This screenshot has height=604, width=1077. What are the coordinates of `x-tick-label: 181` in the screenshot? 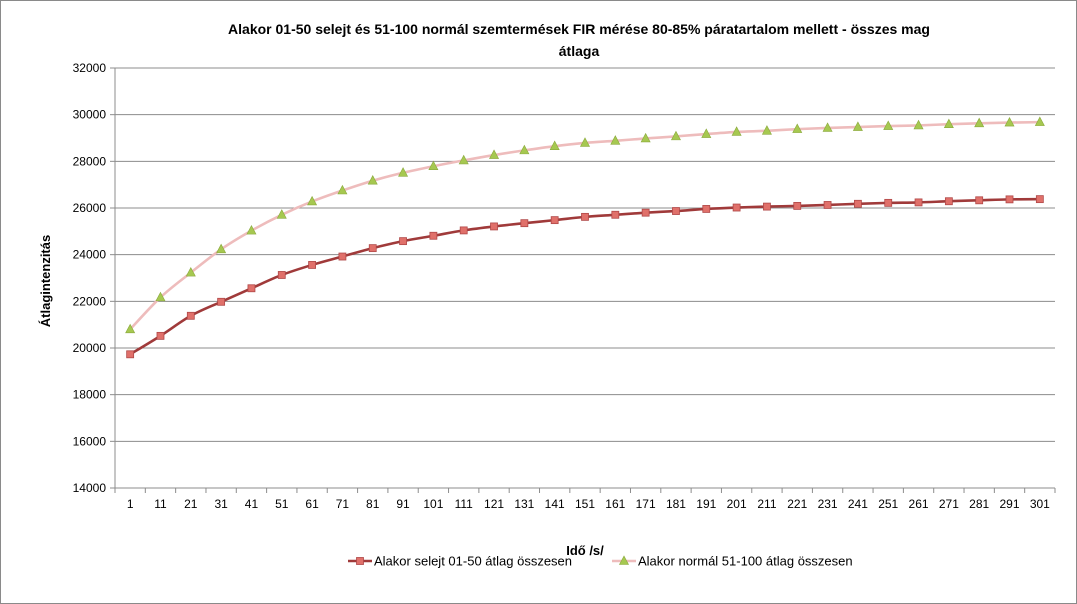 It's located at (676, 504).